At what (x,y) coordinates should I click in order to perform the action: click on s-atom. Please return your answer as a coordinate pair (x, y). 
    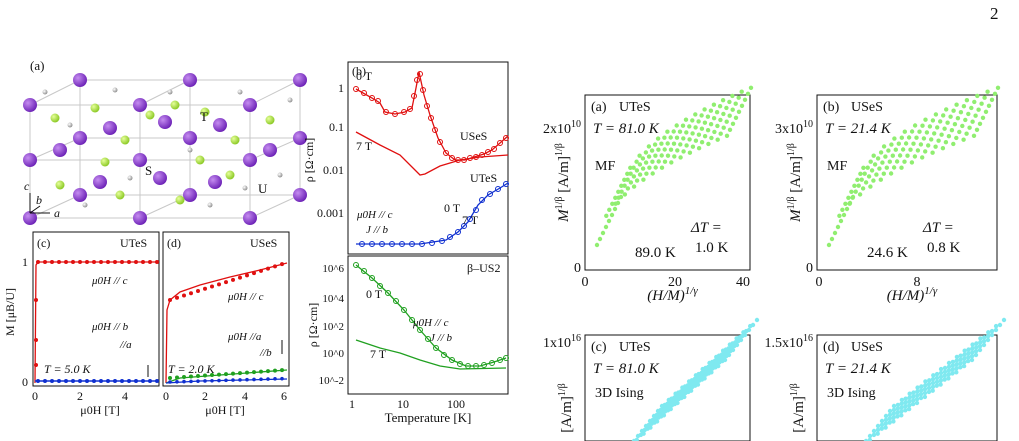
    Looking at the image, I should click on (105, 162).